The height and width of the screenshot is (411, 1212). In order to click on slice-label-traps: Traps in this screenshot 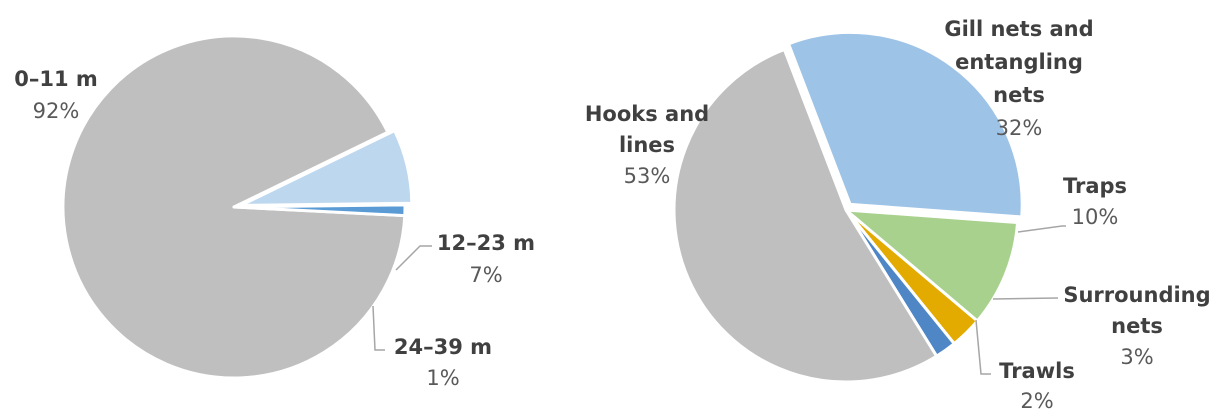, I will do `click(1095, 186)`.